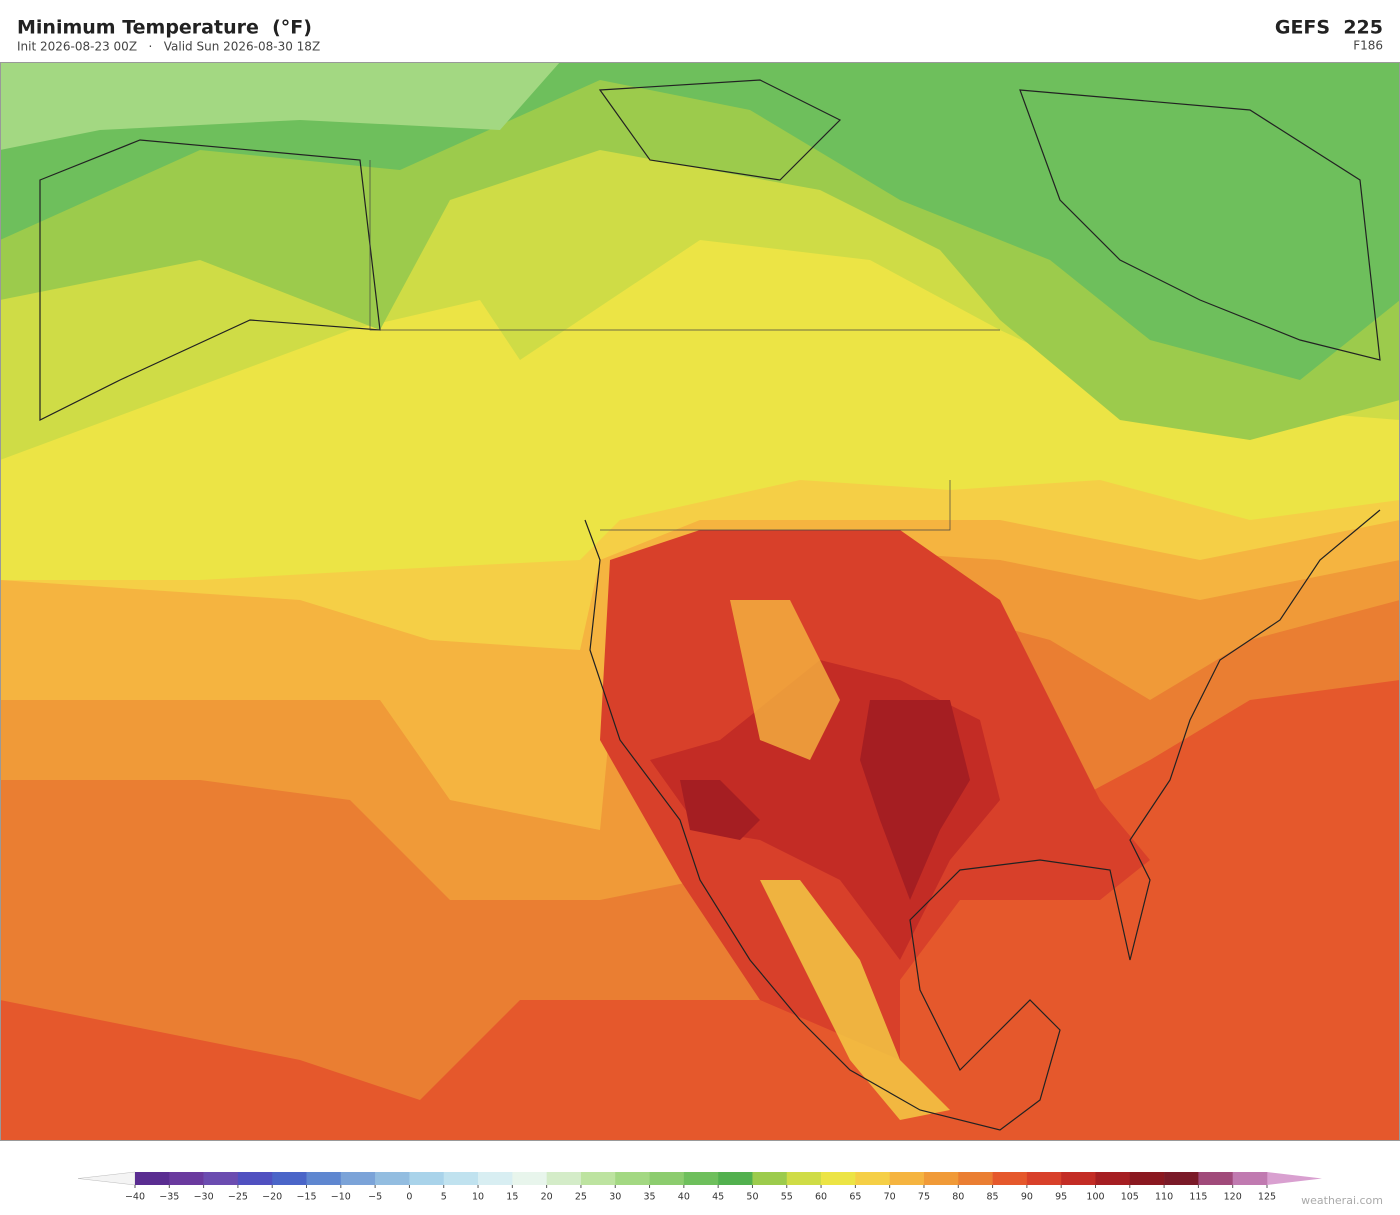 Image resolution: width=1400 pixels, height=1215 pixels. Describe the element at coordinates (649, 1197) in the screenshot. I see `colorbar-tick-label: 35` at that location.